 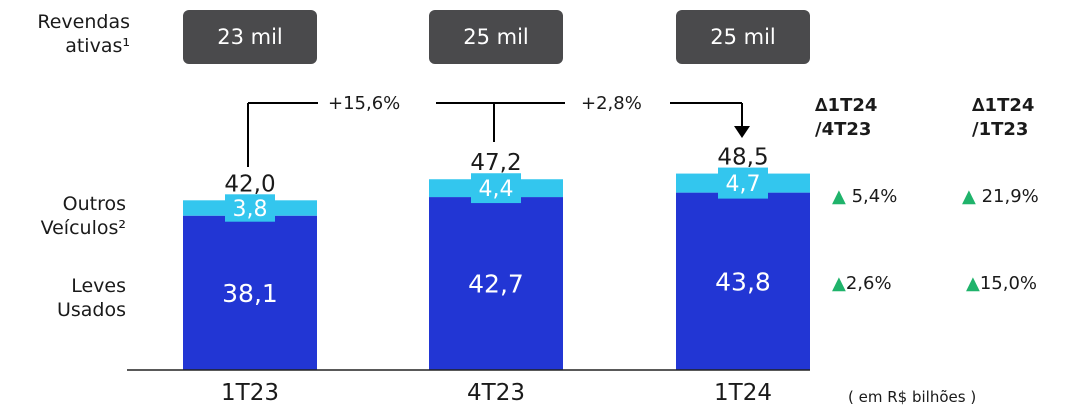 I want to click on x-tick-label: 1T23, so click(x=250, y=393).